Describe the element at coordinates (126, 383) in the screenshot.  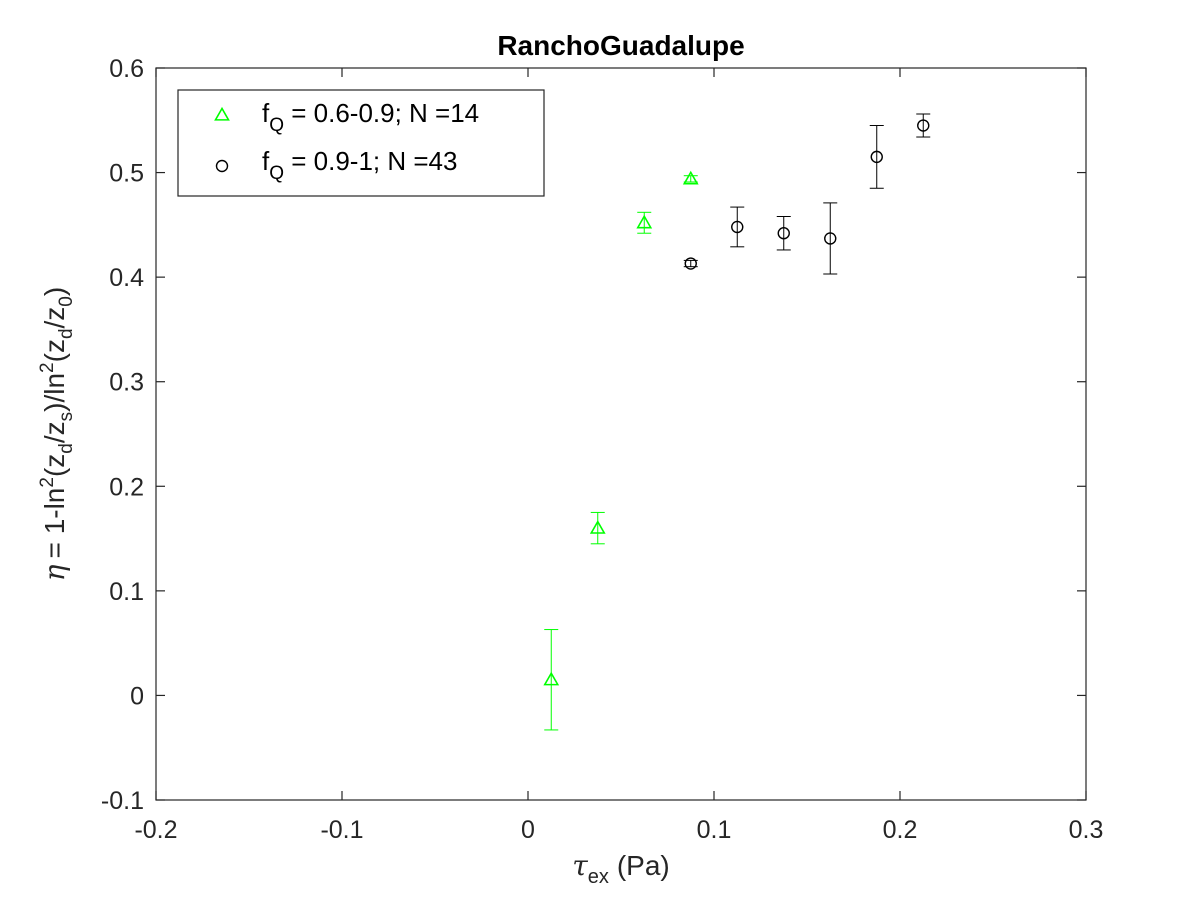
I see `y-tick-label: 0.3` at that location.